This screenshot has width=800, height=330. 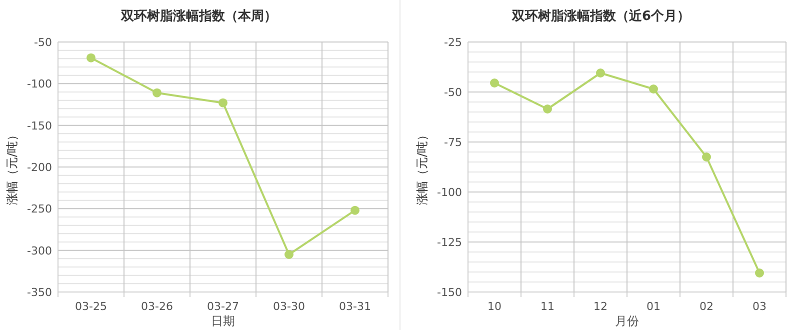 What do you see at coordinates (223, 321) in the screenshot?
I see `x-axis-title: 日期` at bounding box center [223, 321].